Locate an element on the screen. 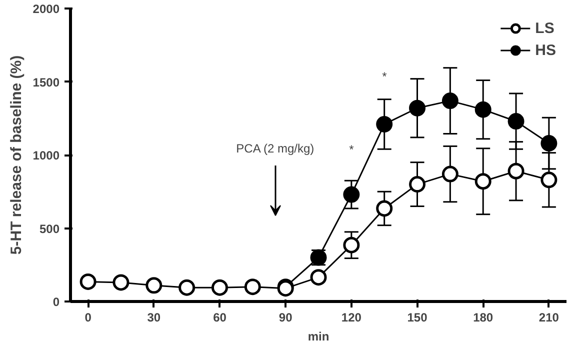 The height and width of the screenshot is (346, 576). legend-label: HS is located at coordinates (545, 50).